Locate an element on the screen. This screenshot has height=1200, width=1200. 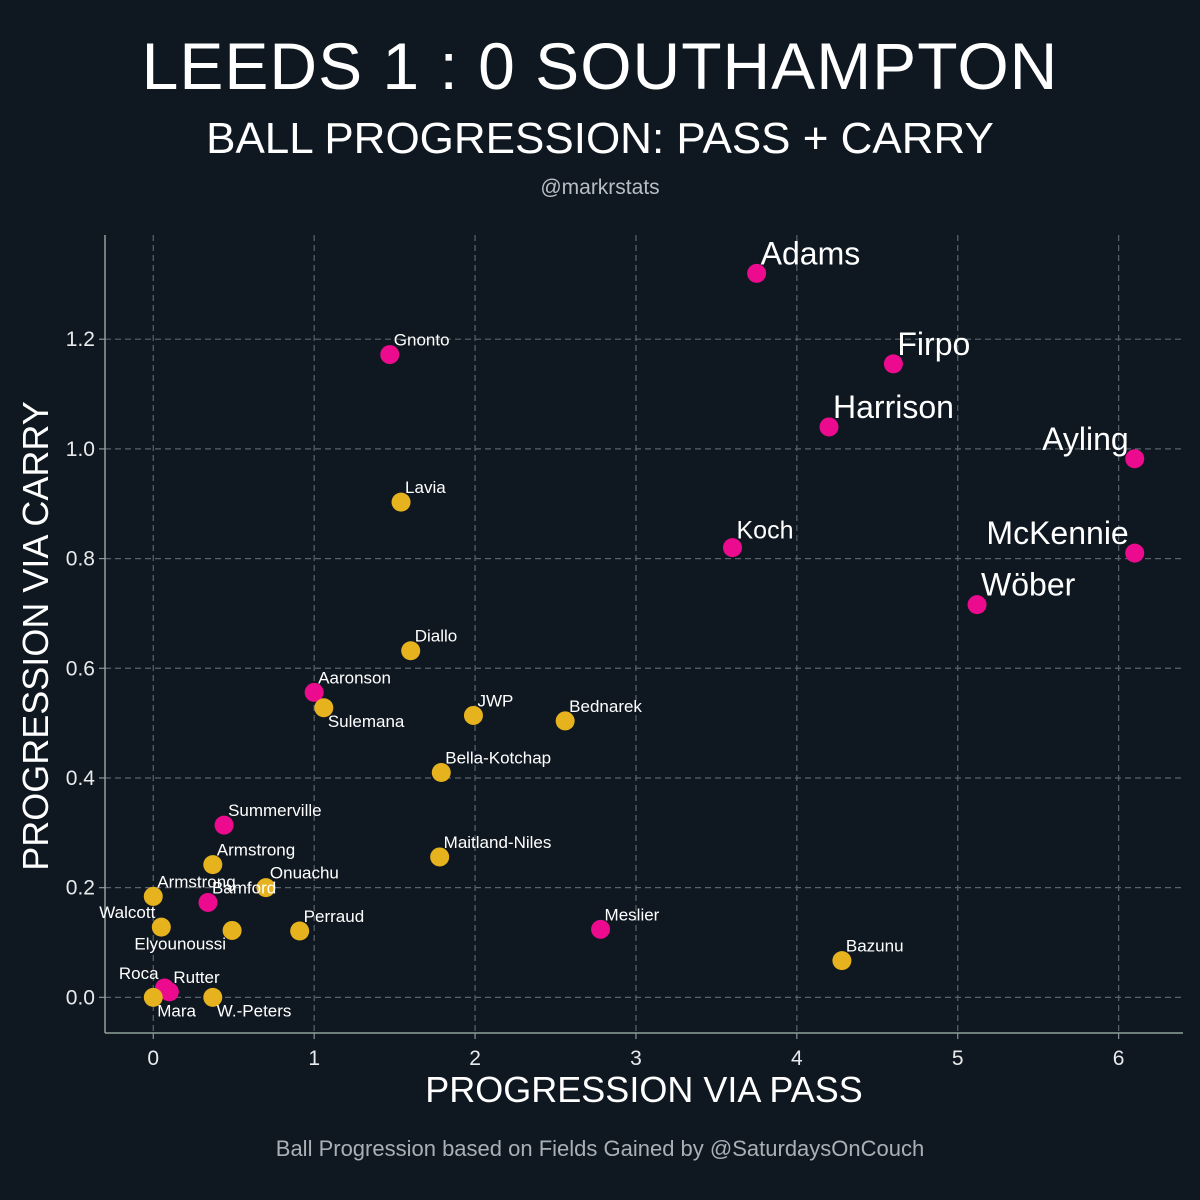
y-tick-label: 1.0 is located at coordinates (80, 449).